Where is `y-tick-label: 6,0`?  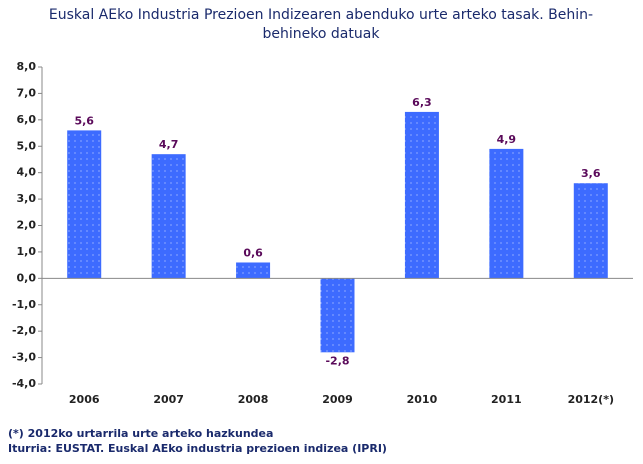
y-tick-label: 6,0 is located at coordinates (27, 119).